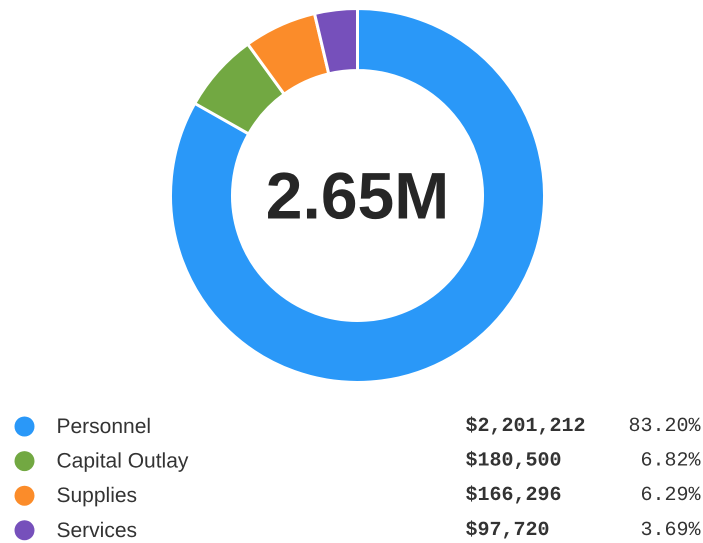  Describe the element at coordinates (671, 530) in the screenshot. I see `text: 3.69%` at that location.